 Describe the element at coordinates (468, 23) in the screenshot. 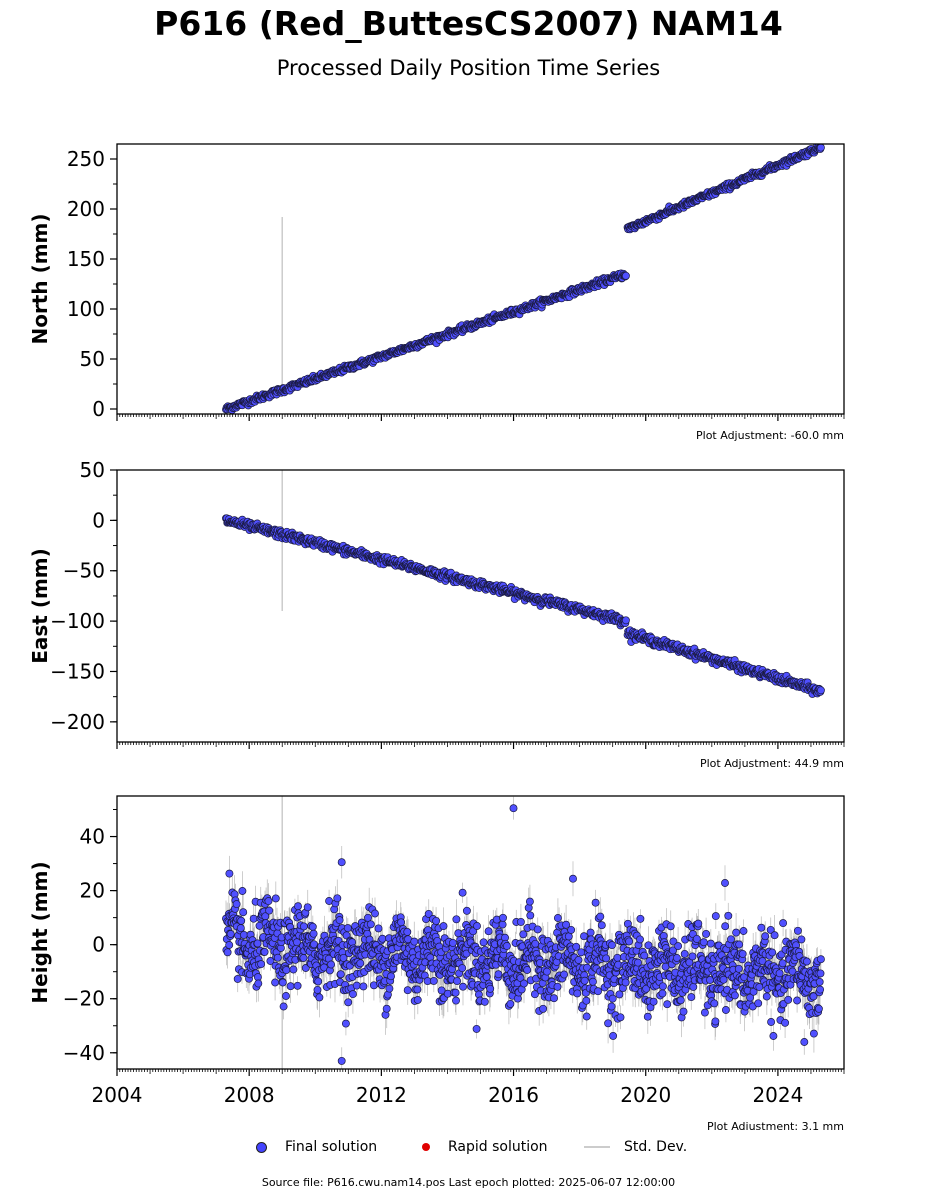

I see `page-title: P616 (Red_ButtesCS2007) NAM14` at that location.